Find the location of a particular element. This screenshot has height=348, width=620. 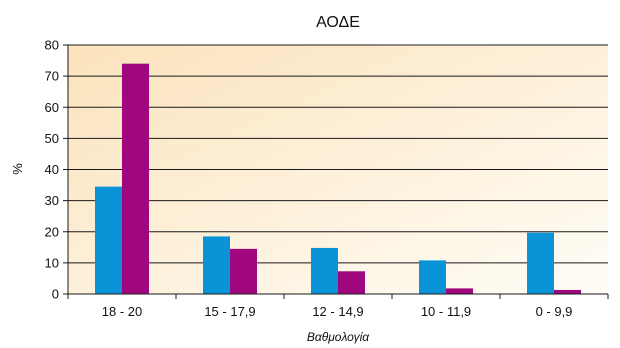

y-tick-label: 70 is located at coordinates (52, 76).